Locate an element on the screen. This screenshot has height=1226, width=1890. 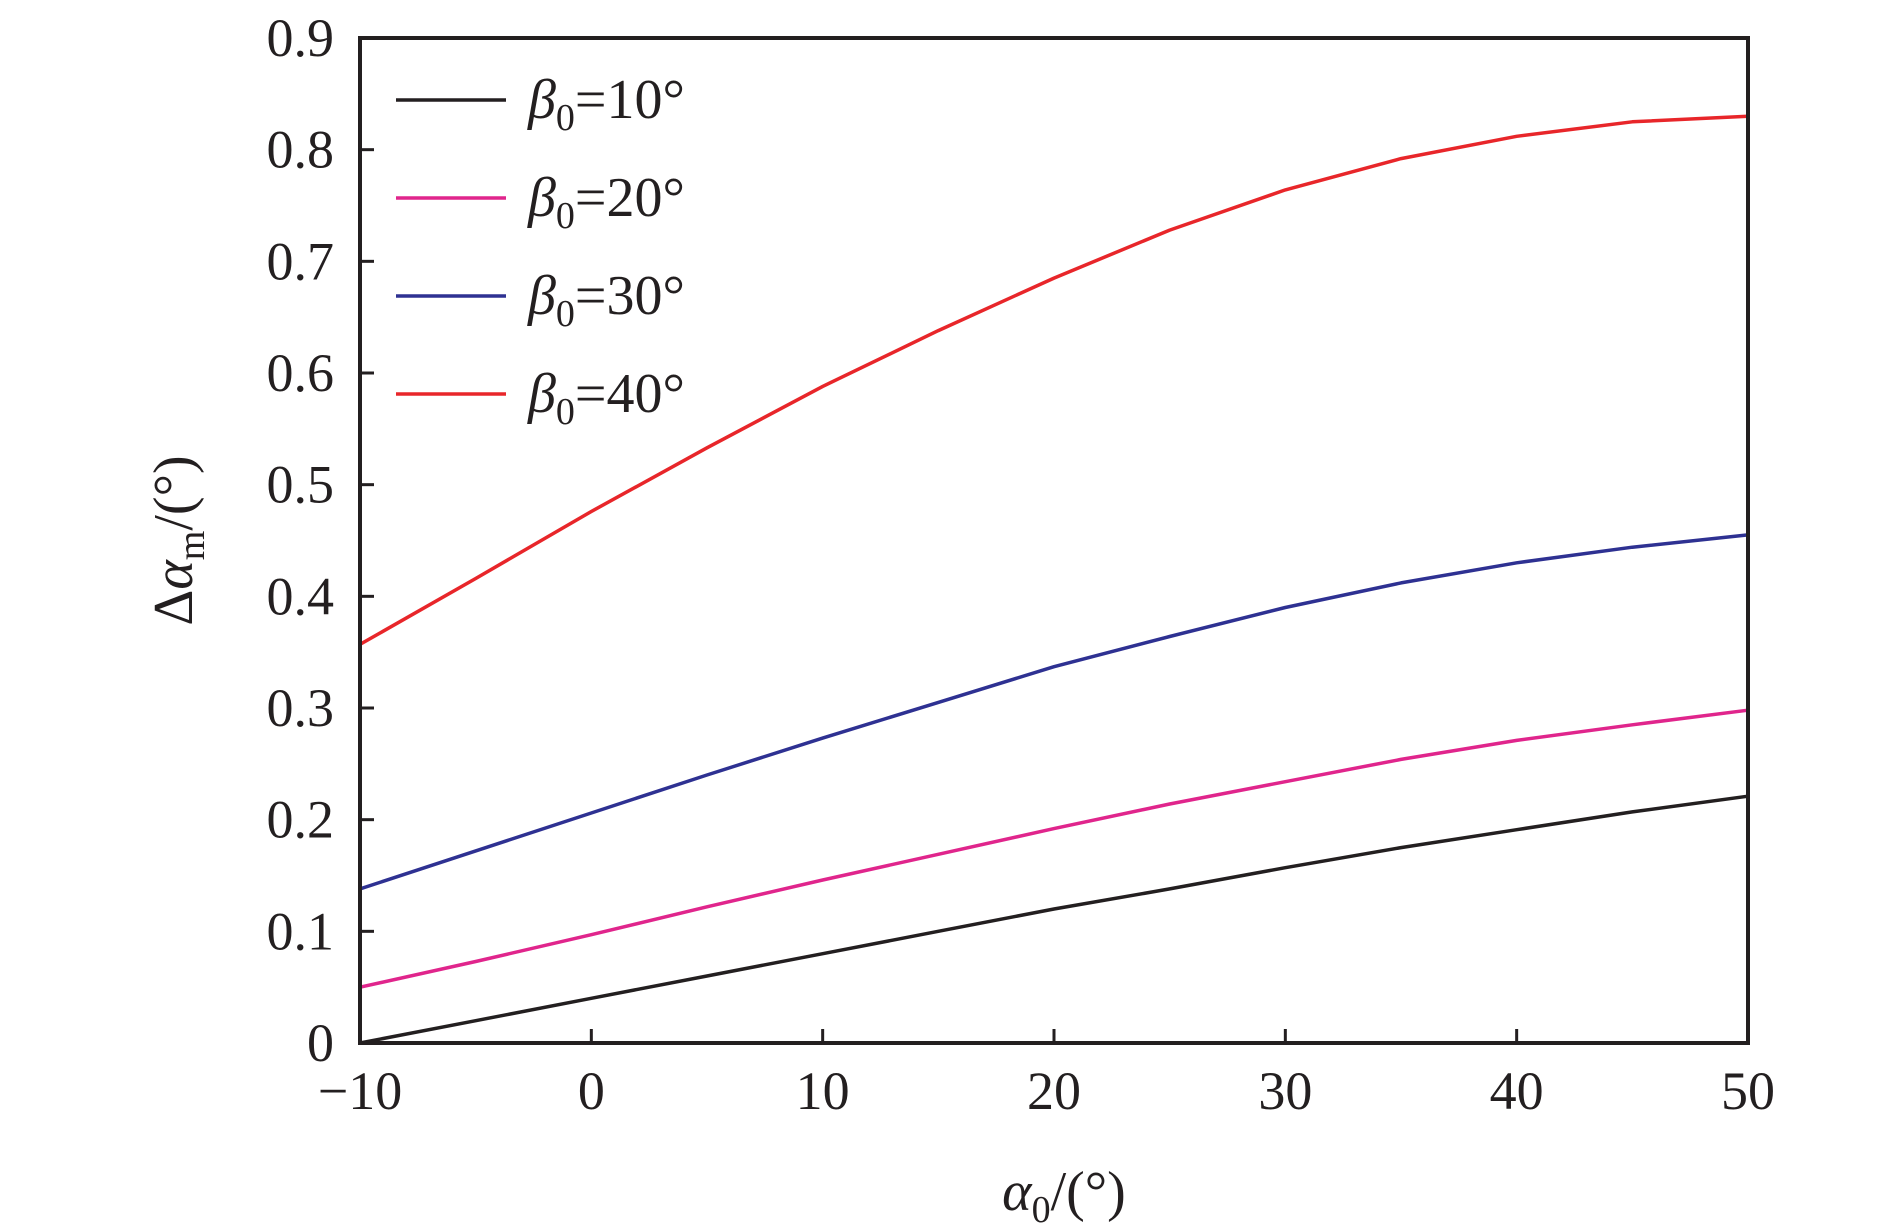
x-axis-label: α0/(°) is located at coordinates (1064, 1193).